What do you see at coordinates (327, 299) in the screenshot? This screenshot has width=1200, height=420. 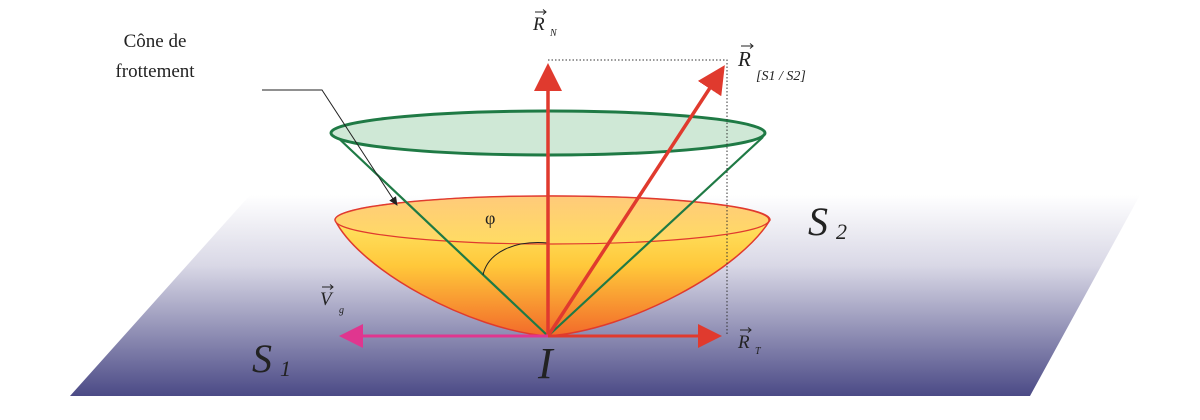 I see `svg-text: V` at bounding box center [327, 299].